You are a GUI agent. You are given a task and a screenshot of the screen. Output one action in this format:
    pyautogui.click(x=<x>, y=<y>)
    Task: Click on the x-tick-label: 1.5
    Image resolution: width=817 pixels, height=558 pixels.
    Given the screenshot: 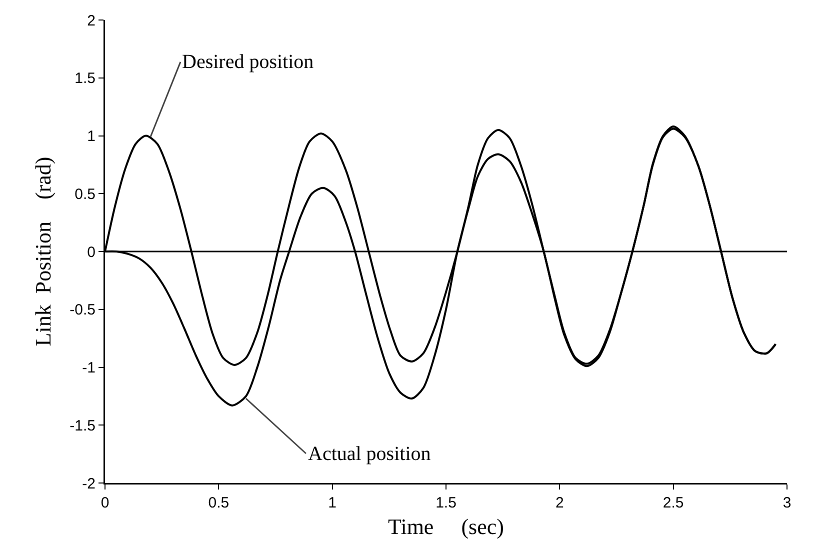 What is the action you would take?
    pyautogui.click(x=446, y=503)
    